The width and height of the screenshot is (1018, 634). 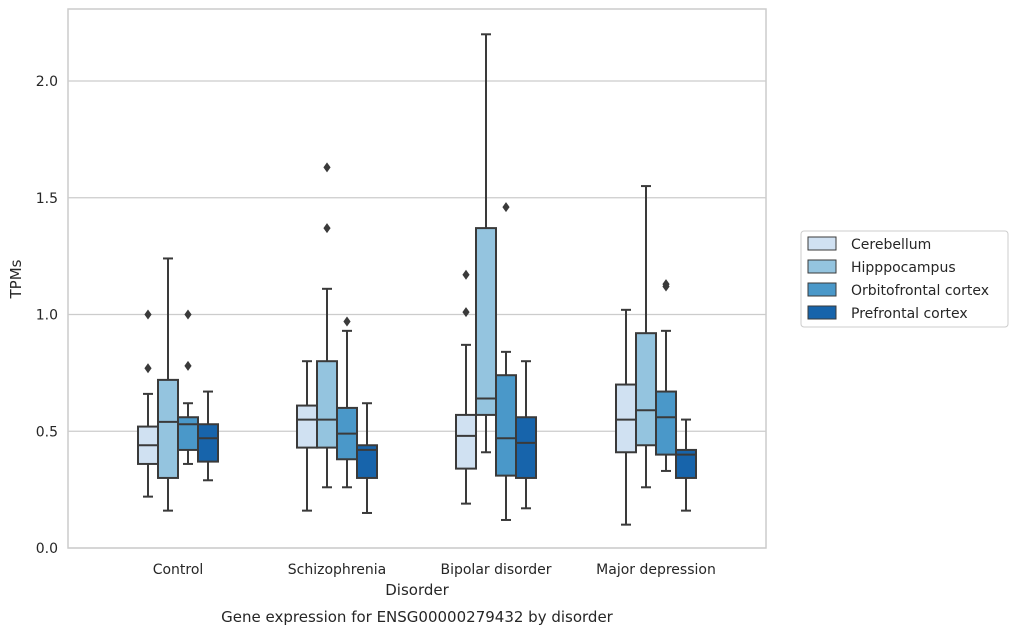 I want to click on y-tick-label: 0.0, so click(x=47, y=549).